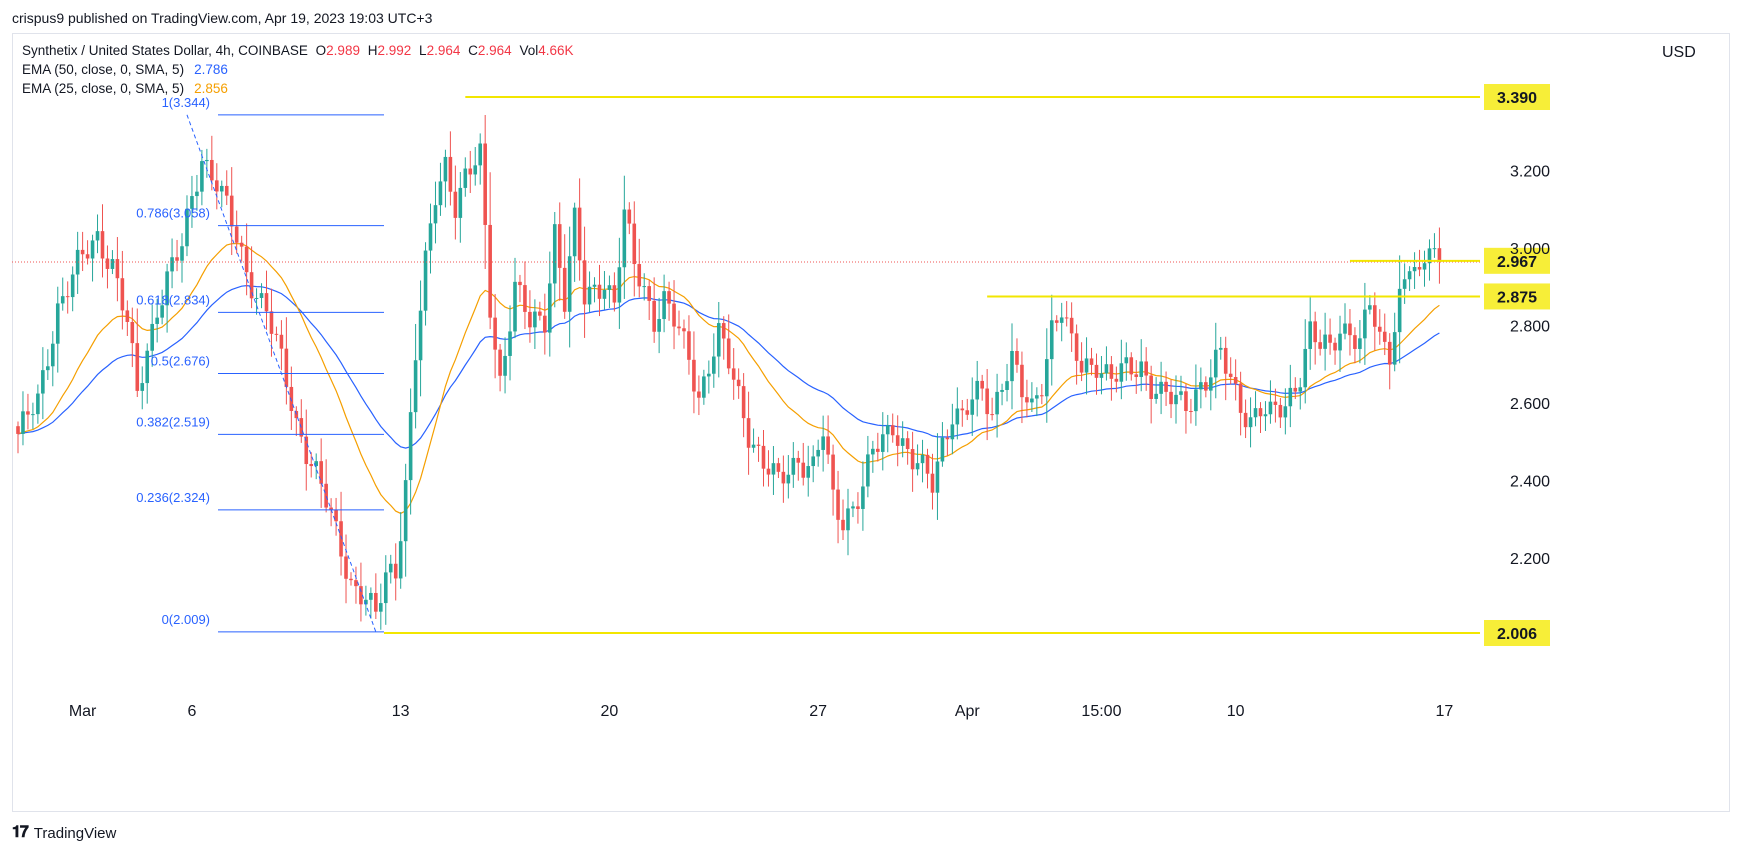  What do you see at coordinates (1679, 52) in the screenshot?
I see `currency-label: USD` at bounding box center [1679, 52].